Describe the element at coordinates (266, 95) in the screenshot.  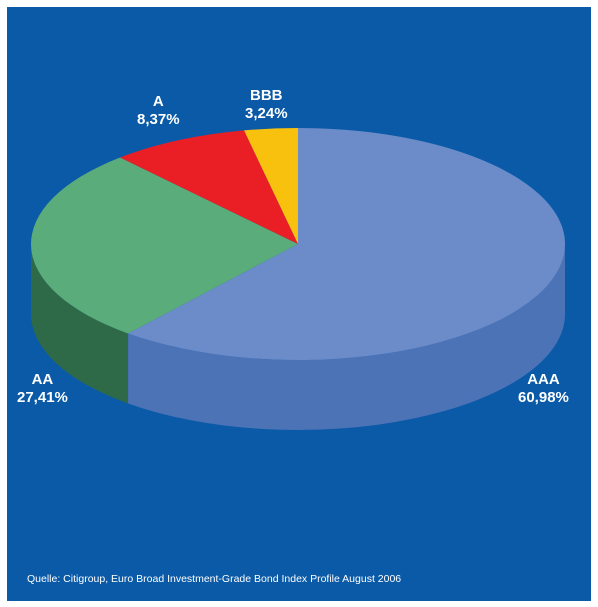
I see `label-bbb-name: BBB` at that location.